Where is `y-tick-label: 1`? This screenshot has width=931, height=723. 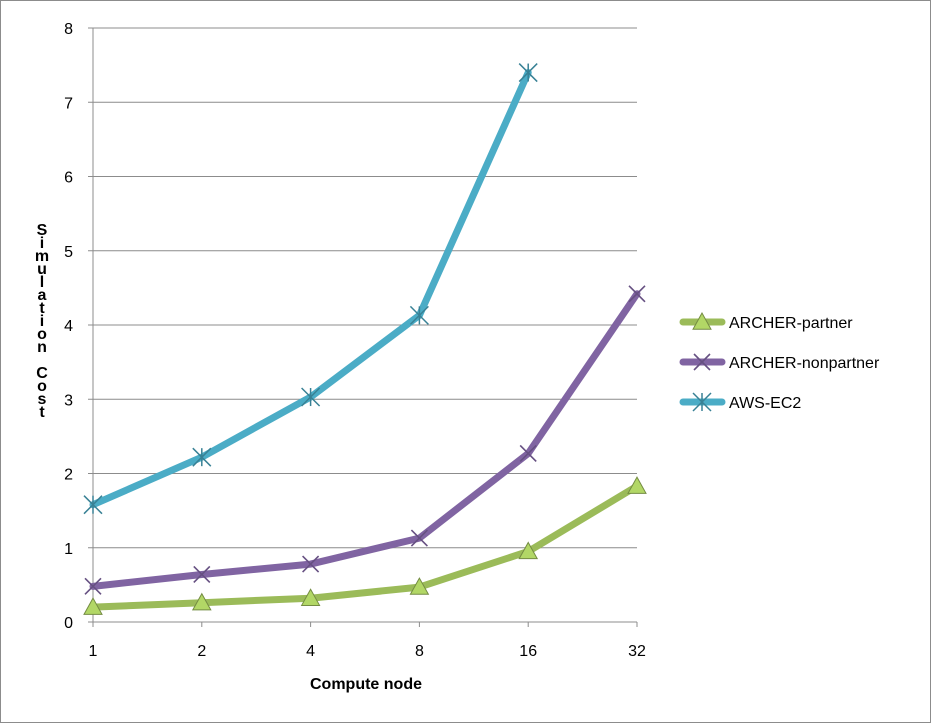 y-tick-label: 1 is located at coordinates (68, 549).